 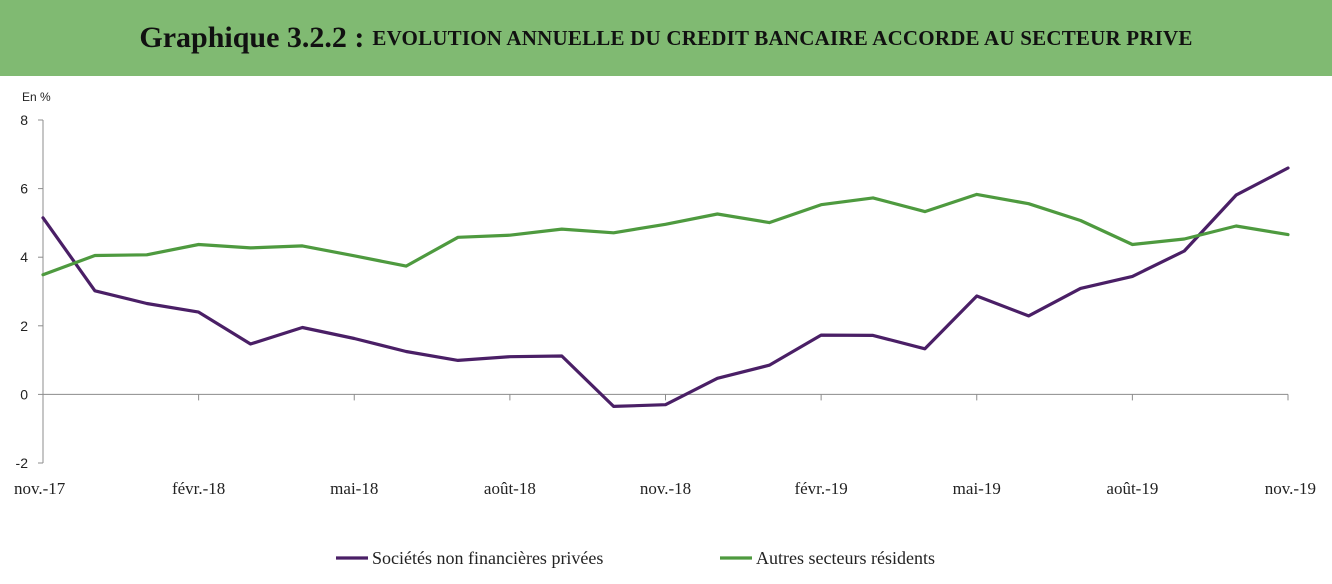 What do you see at coordinates (820, 488) in the screenshot?
I see `x-tick-label: févr.-19` at bounding box center [820, 488].